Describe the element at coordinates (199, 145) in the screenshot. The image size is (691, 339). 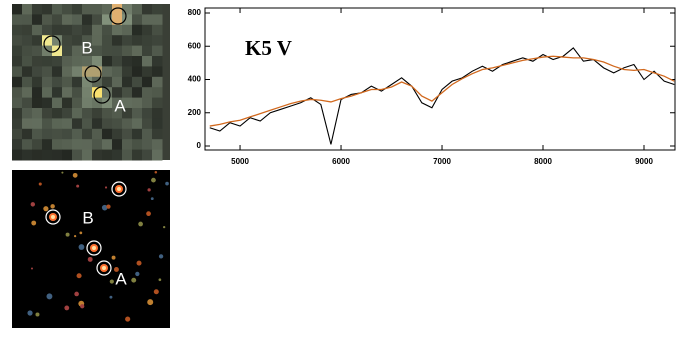
I see `y-tick-label: 0` at that location.